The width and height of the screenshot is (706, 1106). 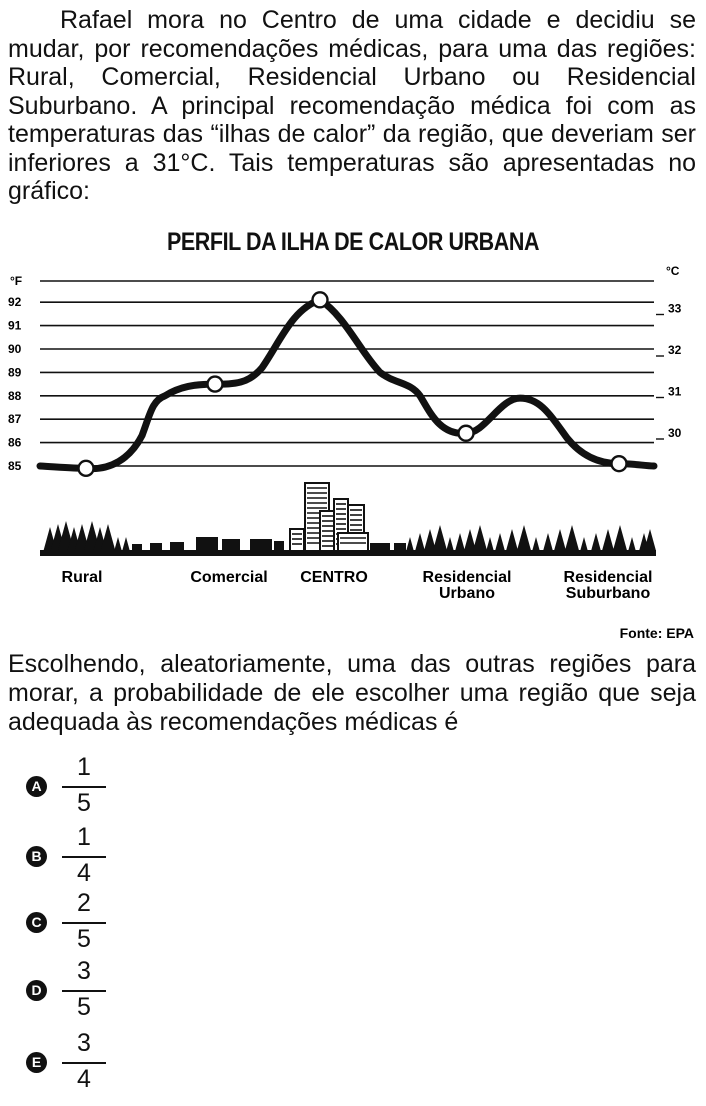 What do you see at coordinates (675, 392) in the screenshot?
I see `celsius-tick-31: 31` at bounding box center [675, 392].